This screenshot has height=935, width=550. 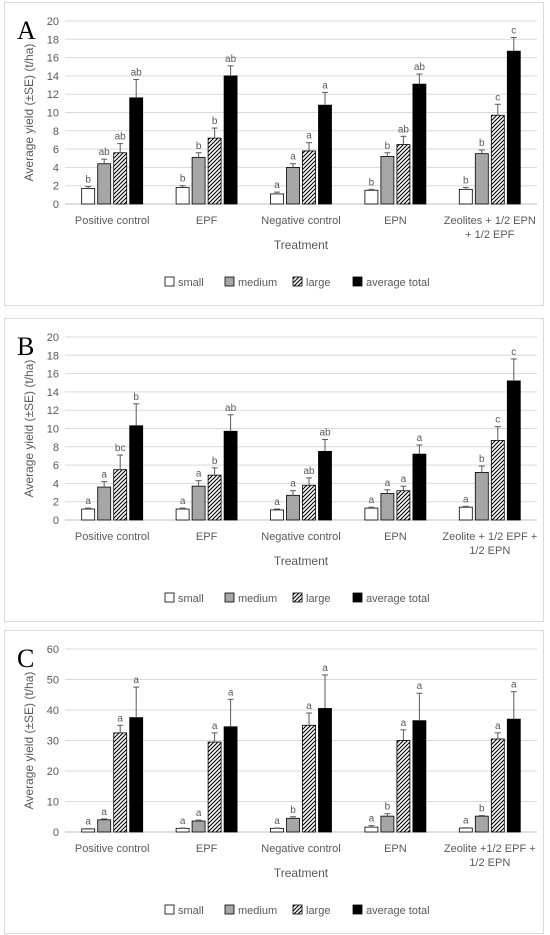 I want to click on y-tick-label: 8, so click(x=56, y=132).